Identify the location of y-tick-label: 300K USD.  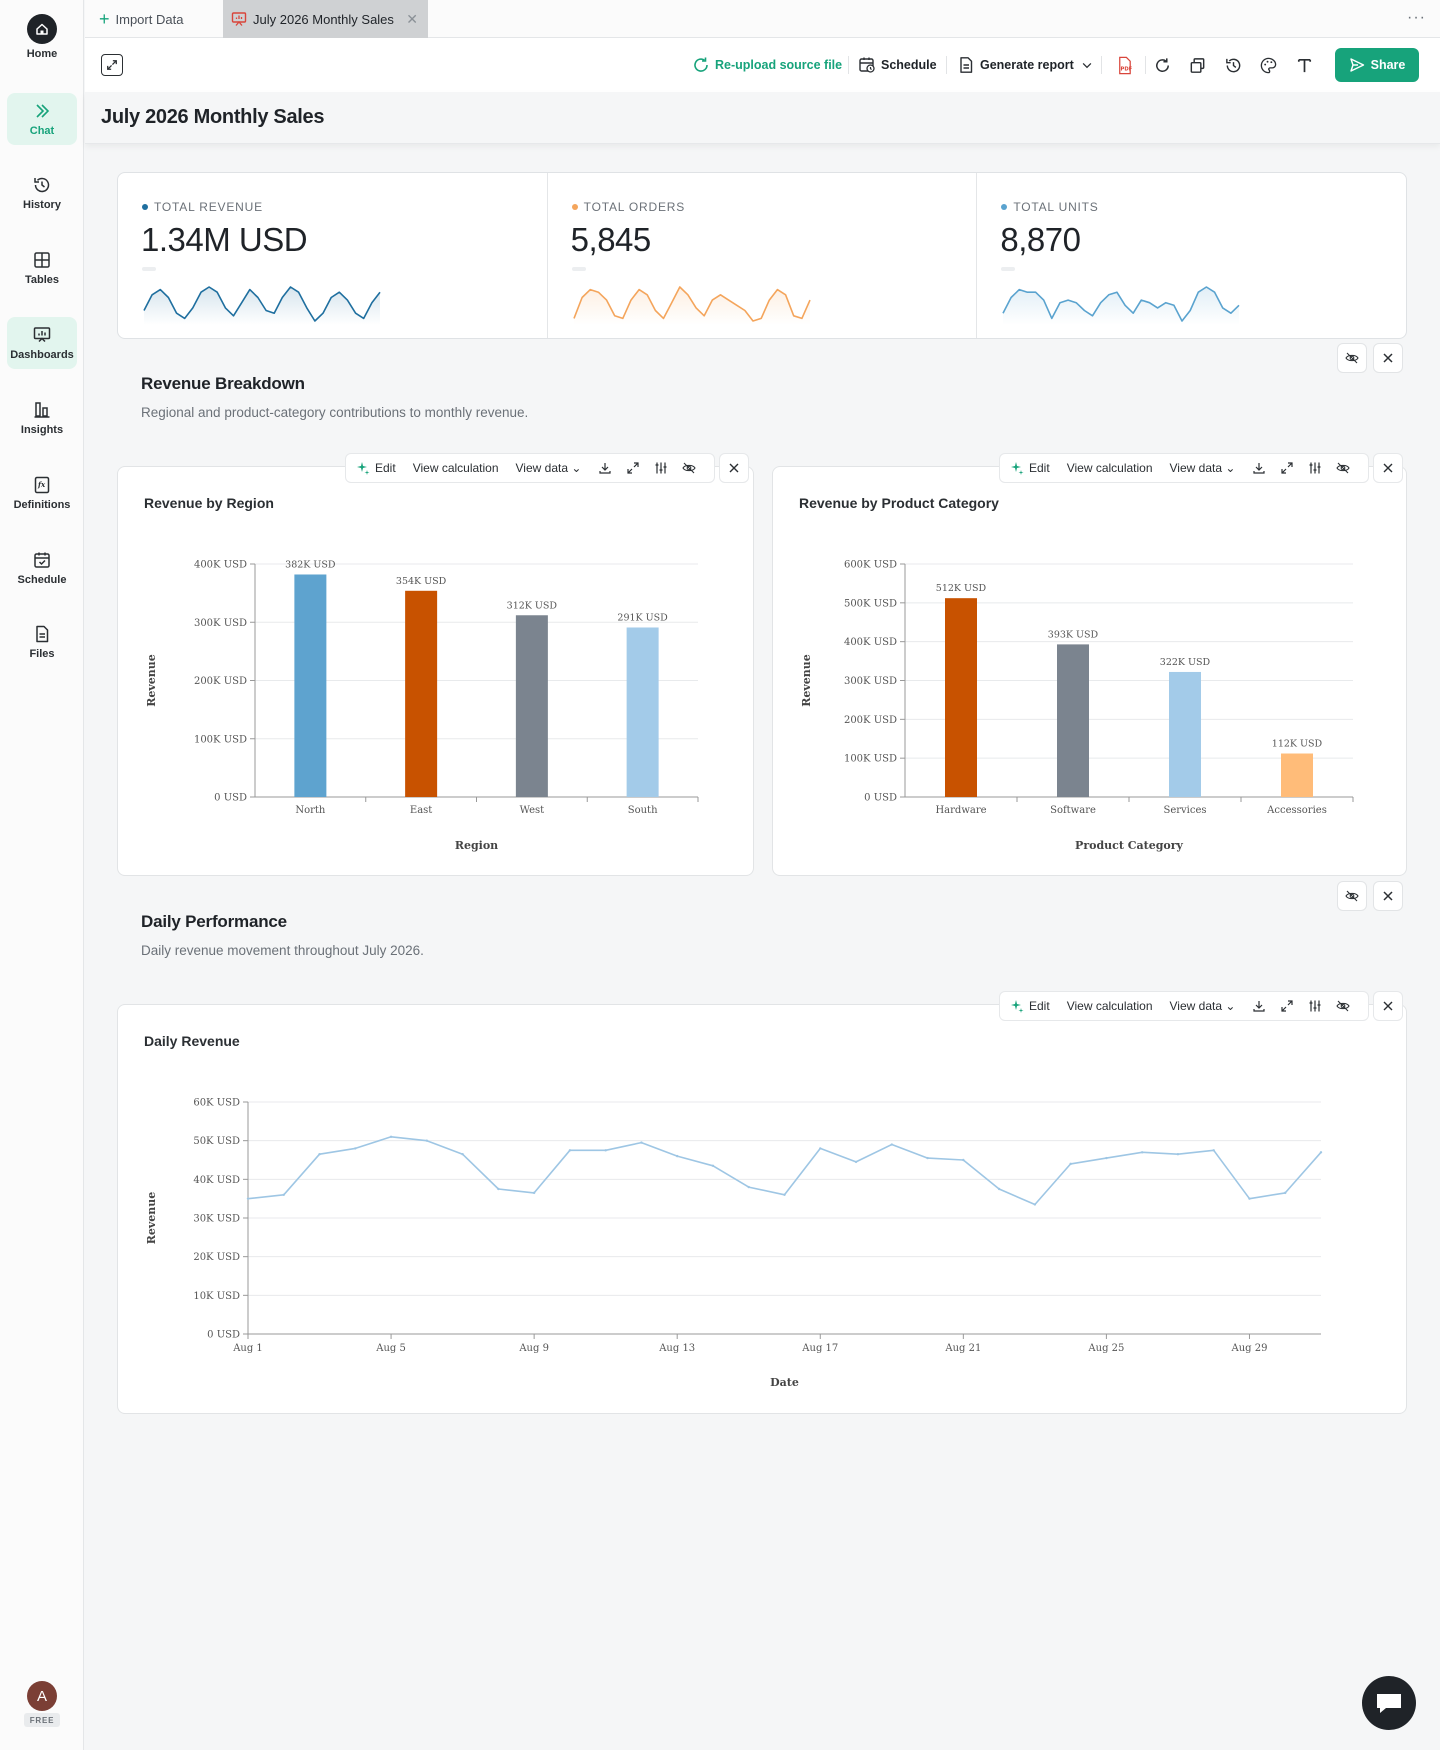
(870, 681).